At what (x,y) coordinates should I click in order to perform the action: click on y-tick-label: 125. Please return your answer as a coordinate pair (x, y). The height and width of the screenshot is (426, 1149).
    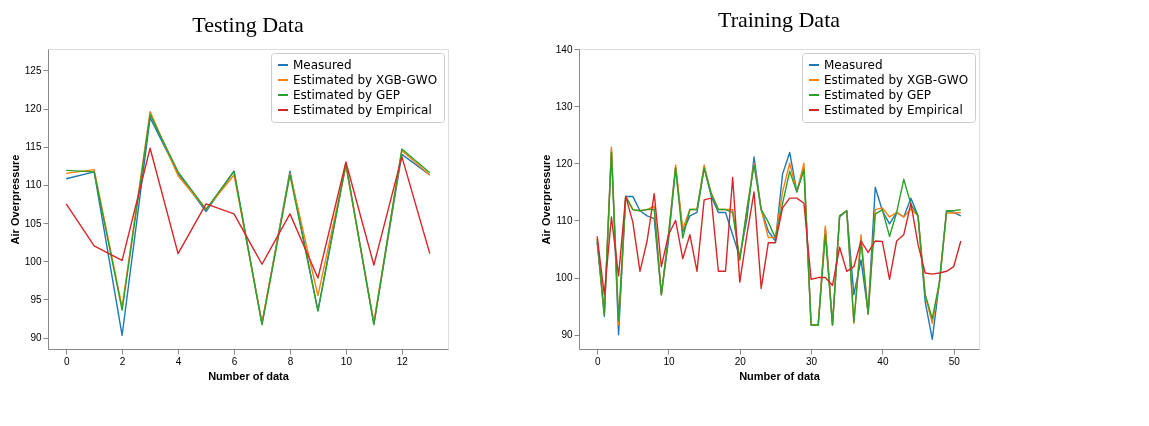
    Looking at the image, I should click on (33, 70).